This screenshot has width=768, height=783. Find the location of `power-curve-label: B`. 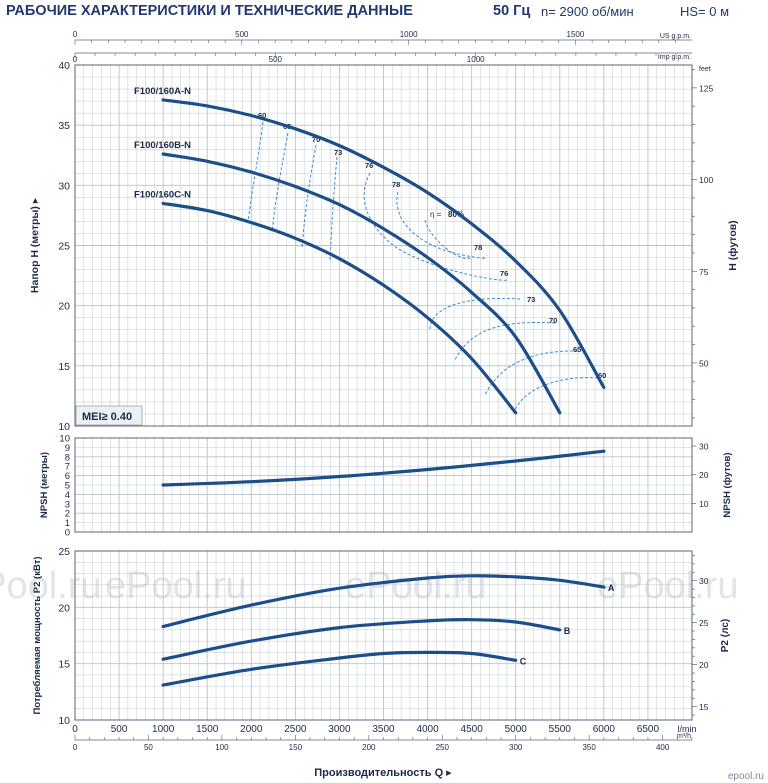

power-curve-label: B is located at coordinates (567, 631).